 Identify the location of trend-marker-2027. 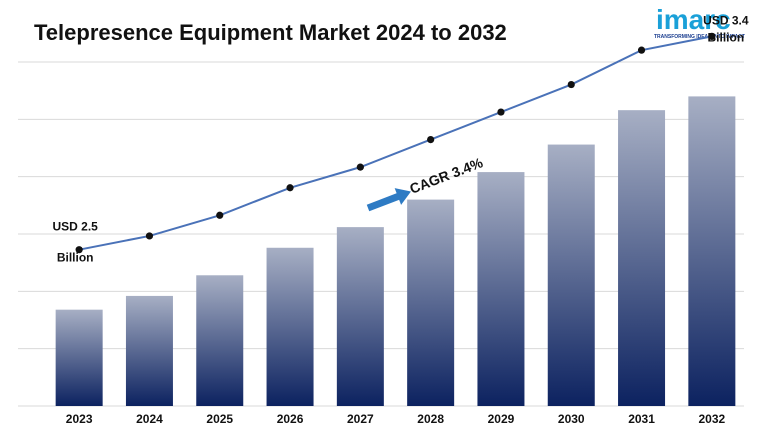
(360, 167).